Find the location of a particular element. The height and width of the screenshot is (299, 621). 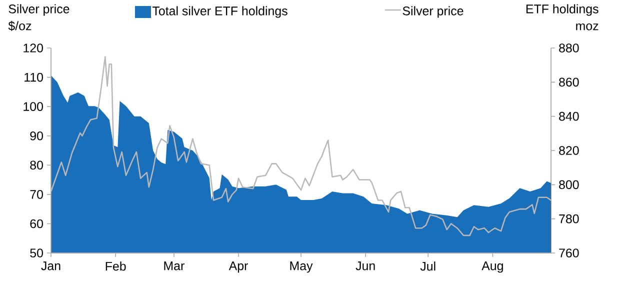

legend-label: Total silver ETF holdings is located at coordinates (220, 12).